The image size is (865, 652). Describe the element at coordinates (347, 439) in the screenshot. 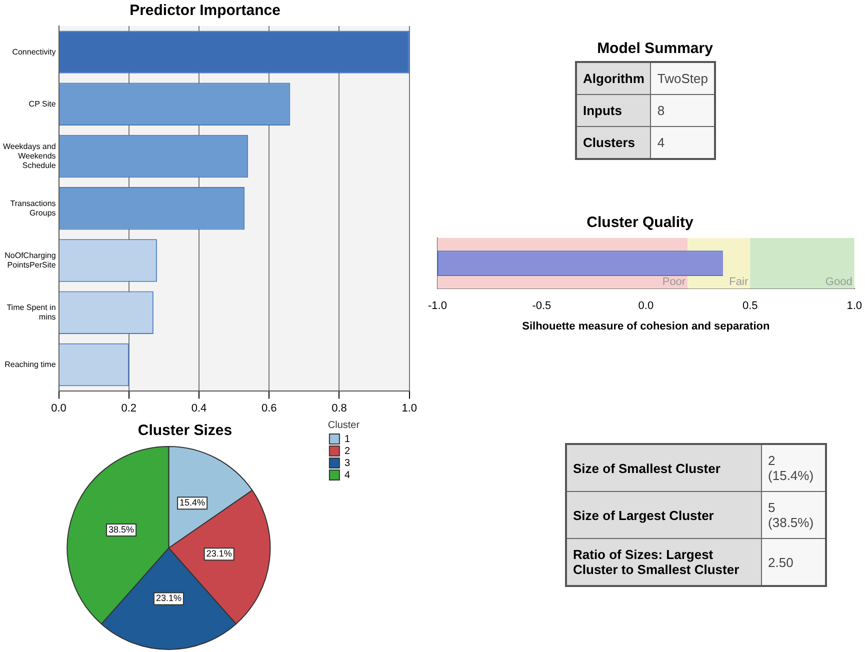

I see `legend-label: 1` at that location.